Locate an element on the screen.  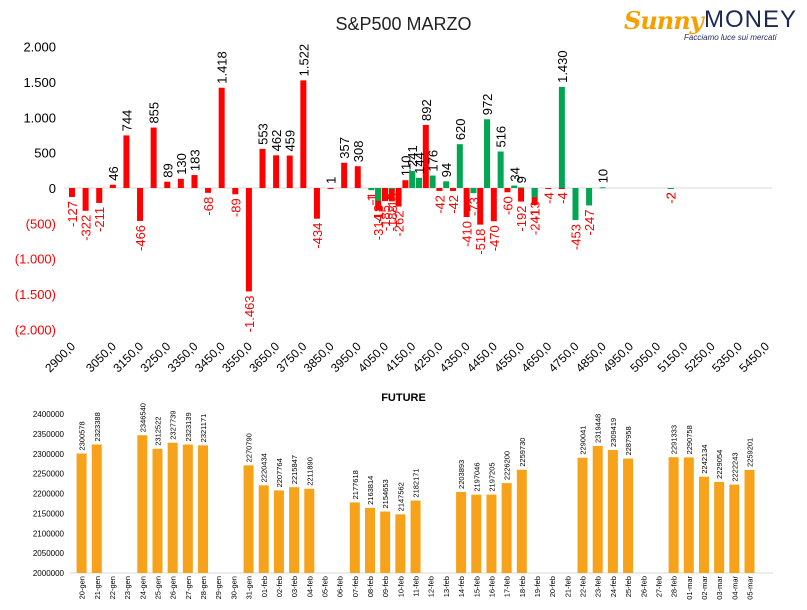
future-data-label: 2259201 is located at coordinates (750, 452).